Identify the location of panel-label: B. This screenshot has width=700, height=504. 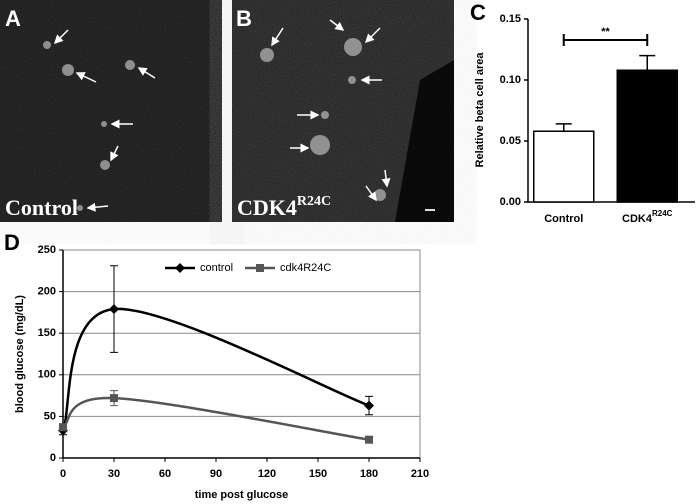
(244, 18).